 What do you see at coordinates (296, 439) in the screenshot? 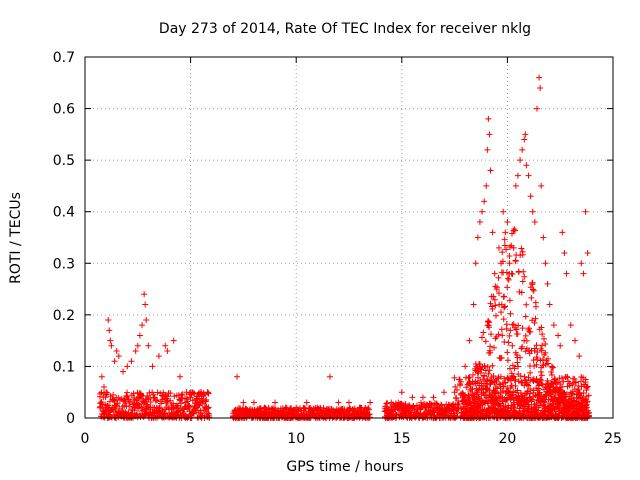
I see `x-tick-label: 10` at bounding box center [296, 439].